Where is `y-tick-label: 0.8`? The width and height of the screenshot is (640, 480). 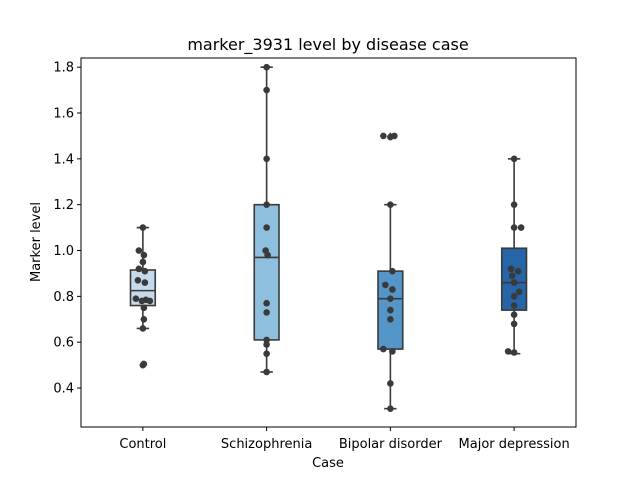
y-tick-label: 0.8 is located at coordinates (63, 297).